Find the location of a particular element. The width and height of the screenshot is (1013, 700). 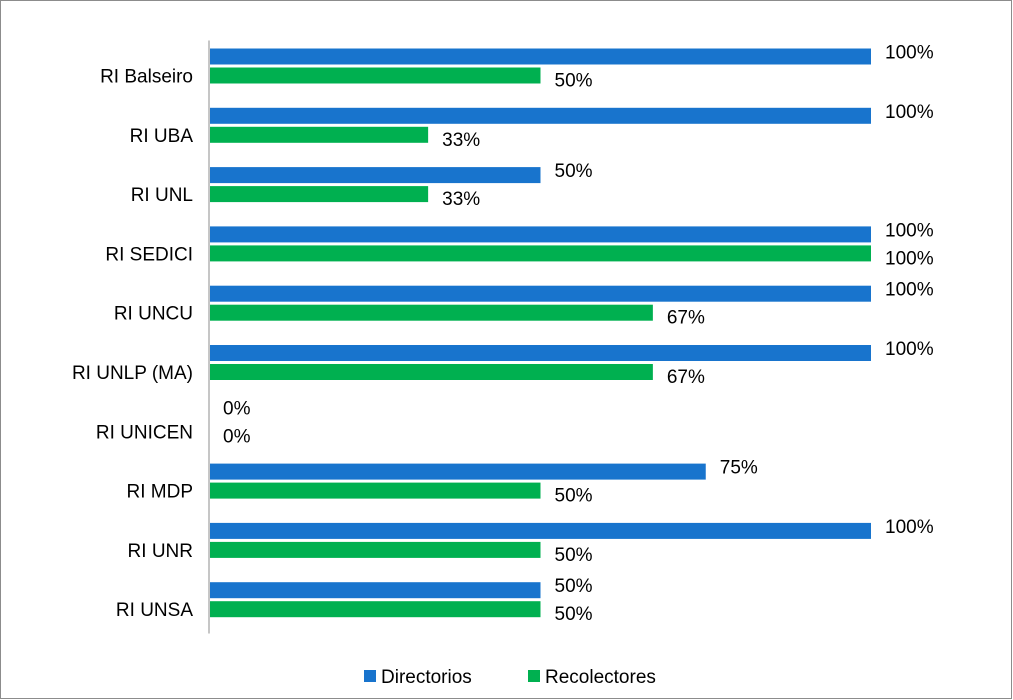

legend-label: Directorios is located at coordinates (426, 677).